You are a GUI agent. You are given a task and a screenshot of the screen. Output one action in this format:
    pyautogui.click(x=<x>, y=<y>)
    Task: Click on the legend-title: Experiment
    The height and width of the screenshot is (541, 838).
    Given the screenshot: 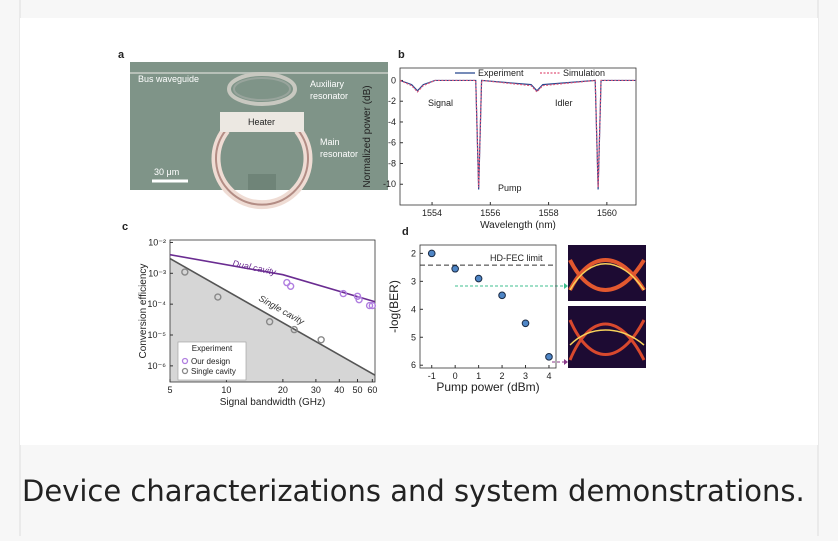 What is the action you would take?
    pyautogui.click(x=212, y=348)
    